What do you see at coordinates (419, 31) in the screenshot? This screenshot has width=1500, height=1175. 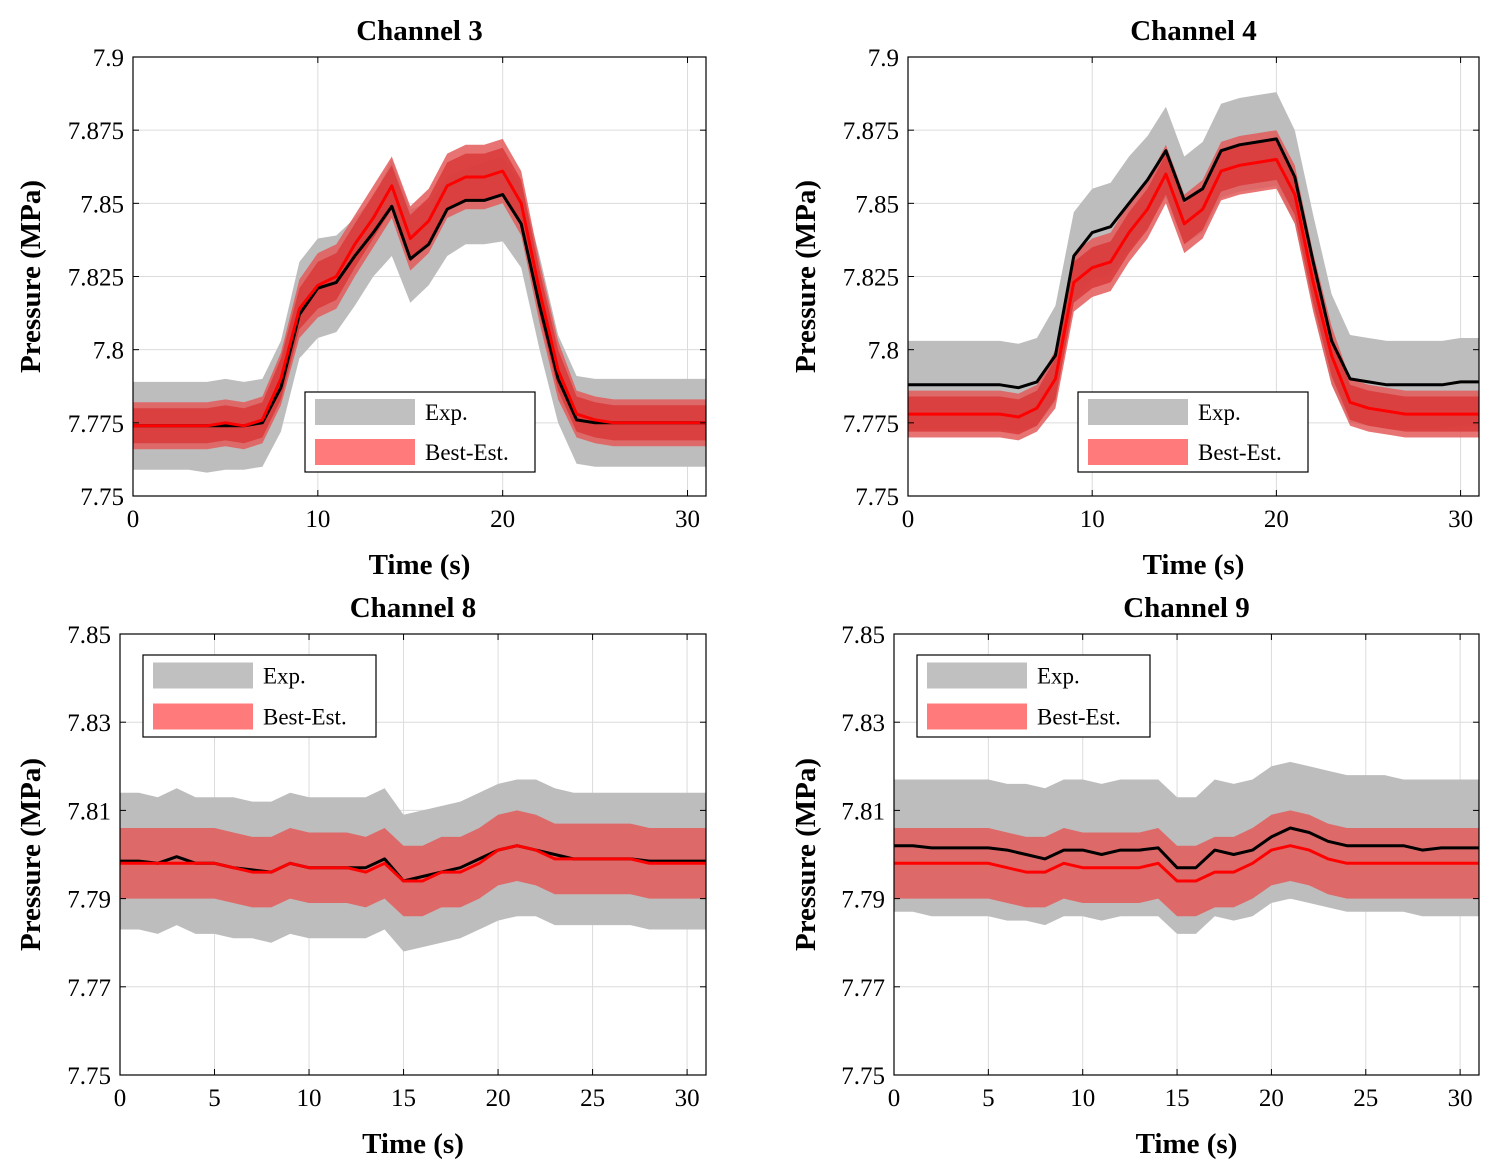 I see `chart-title: Channel 3` at bounding box center [419, 31].